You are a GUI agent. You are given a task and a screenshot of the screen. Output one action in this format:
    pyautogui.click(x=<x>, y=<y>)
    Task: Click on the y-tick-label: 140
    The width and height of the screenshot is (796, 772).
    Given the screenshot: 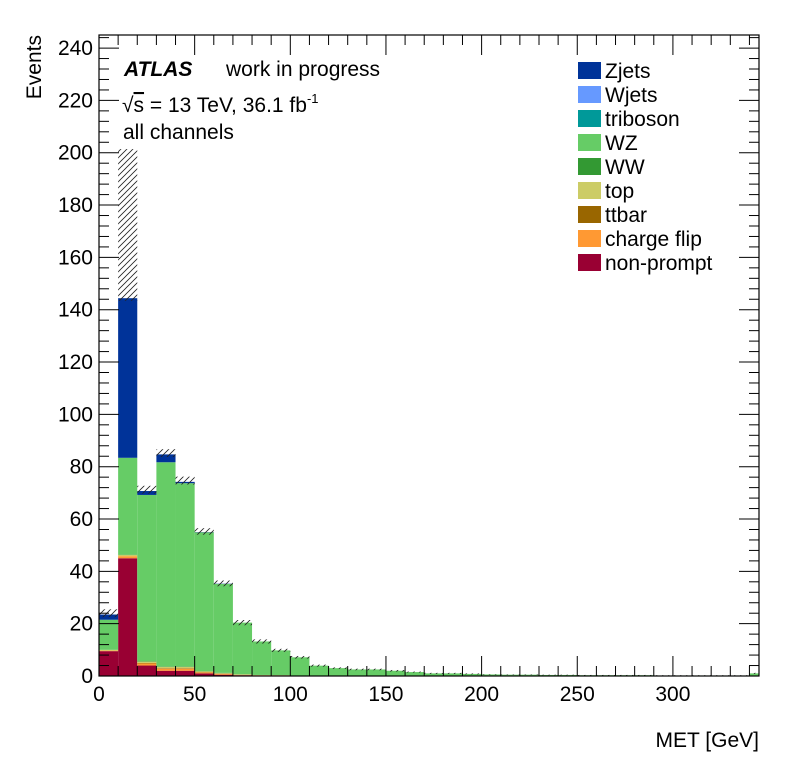 What is the action you would take?
    pyautogui.click(x=75, y=310)
    